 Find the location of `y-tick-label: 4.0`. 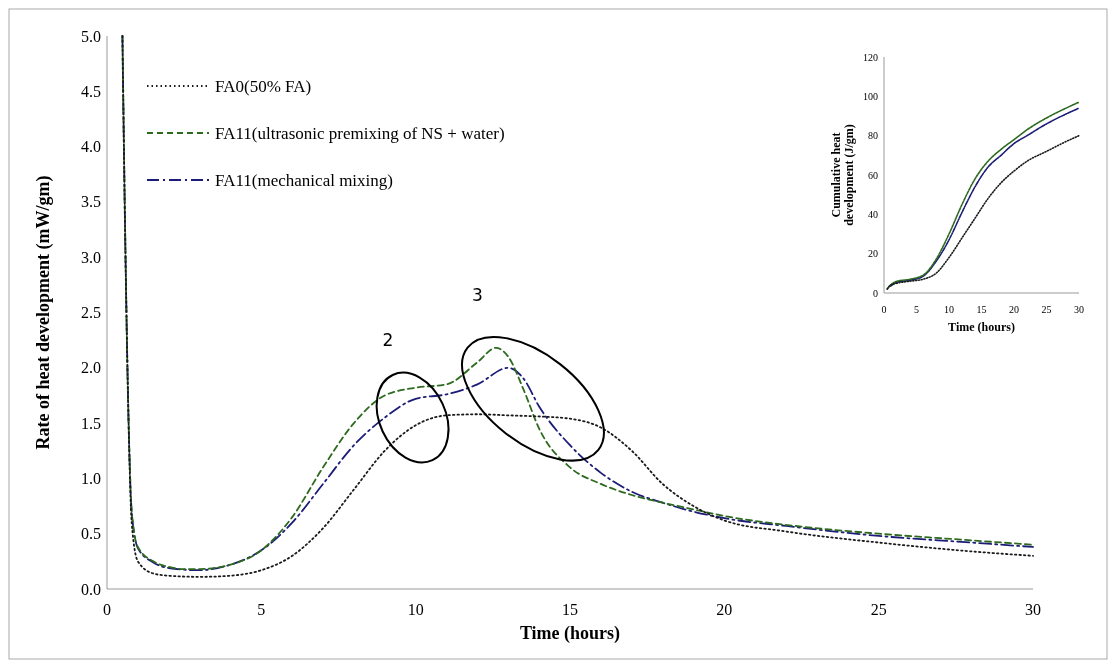

y-tick-label: 4.0 is located at coordinates (91, 147).